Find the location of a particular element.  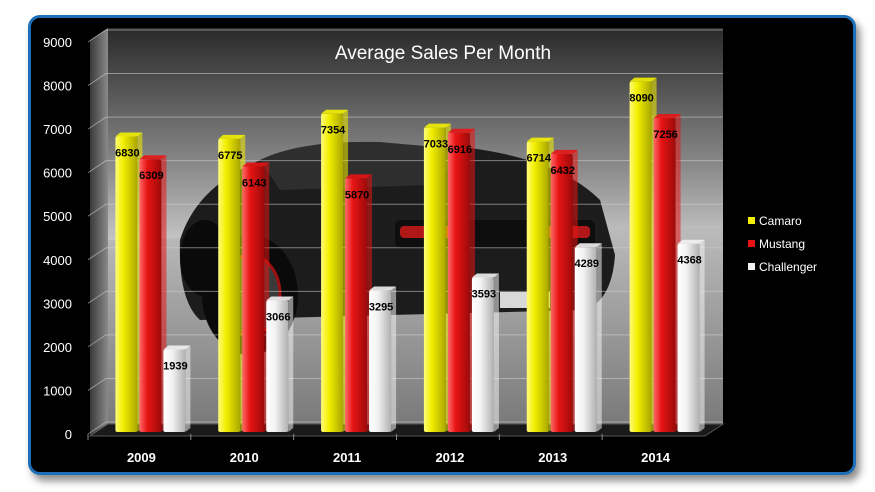

data-label: 1939 is located at coordinates (175, 367).